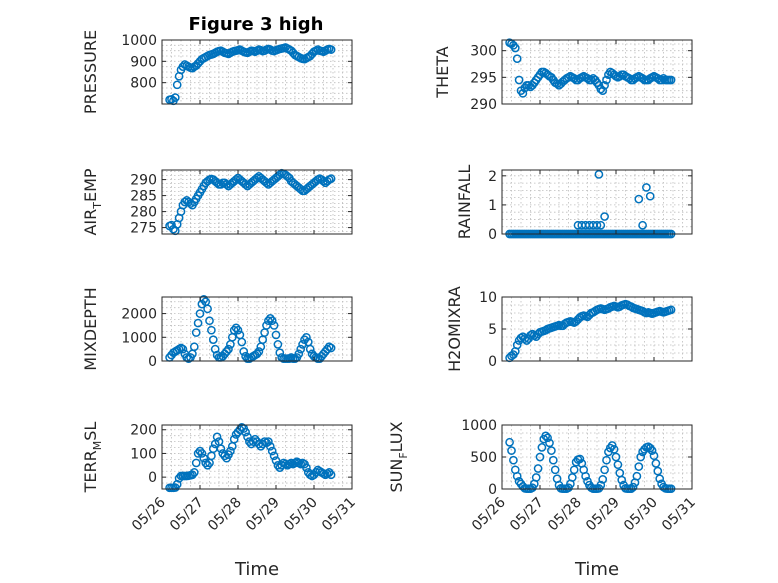 The image size is (778, 583). What do you see at coordinates (679, 515) in the screenshot?
I see `sun-flux-xtick-label: 05/31` at bounding box center [679, 515].